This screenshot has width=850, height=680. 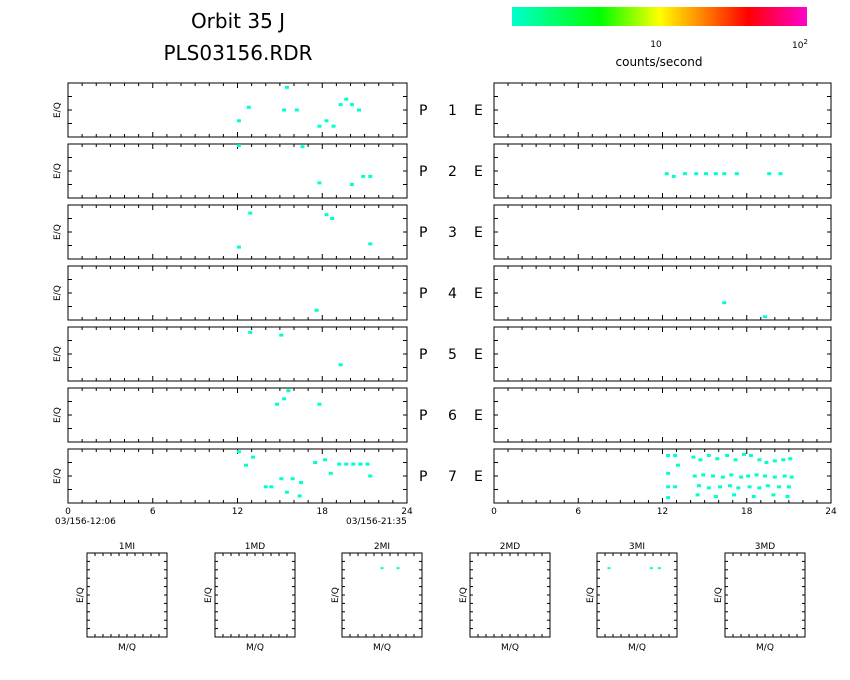 What do you see at coordinates (452, 172) in the screenshot?
I see `panel-label-n-2: 2` at bounding box center [452, 172].